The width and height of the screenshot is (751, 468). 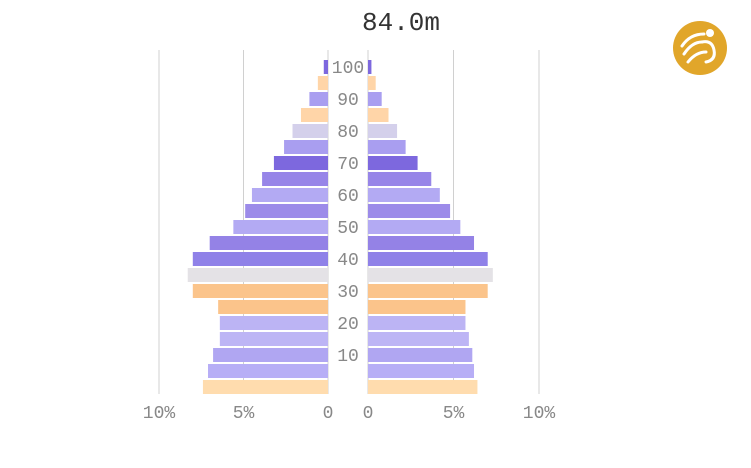 I want to click on age-labels: 10 20 30 40 50 60 70 80 90 100, so click(x=348, y=213).